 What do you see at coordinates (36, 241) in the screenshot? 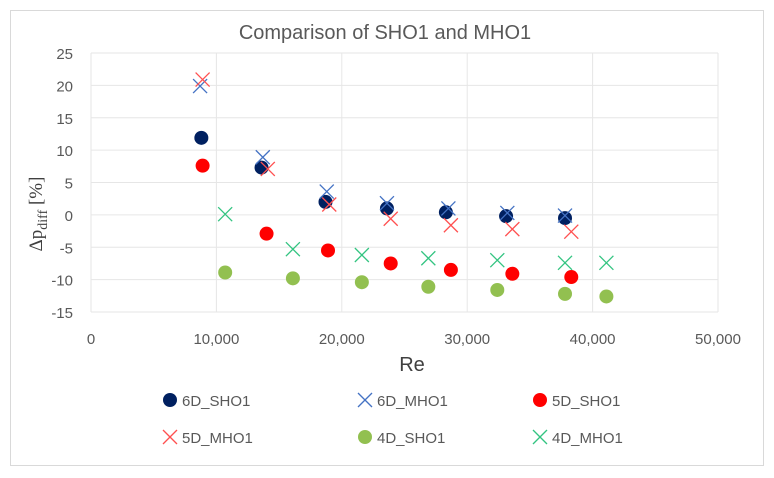
I see `y-axis-label-main: Δp` at bounding box center [36, 241].